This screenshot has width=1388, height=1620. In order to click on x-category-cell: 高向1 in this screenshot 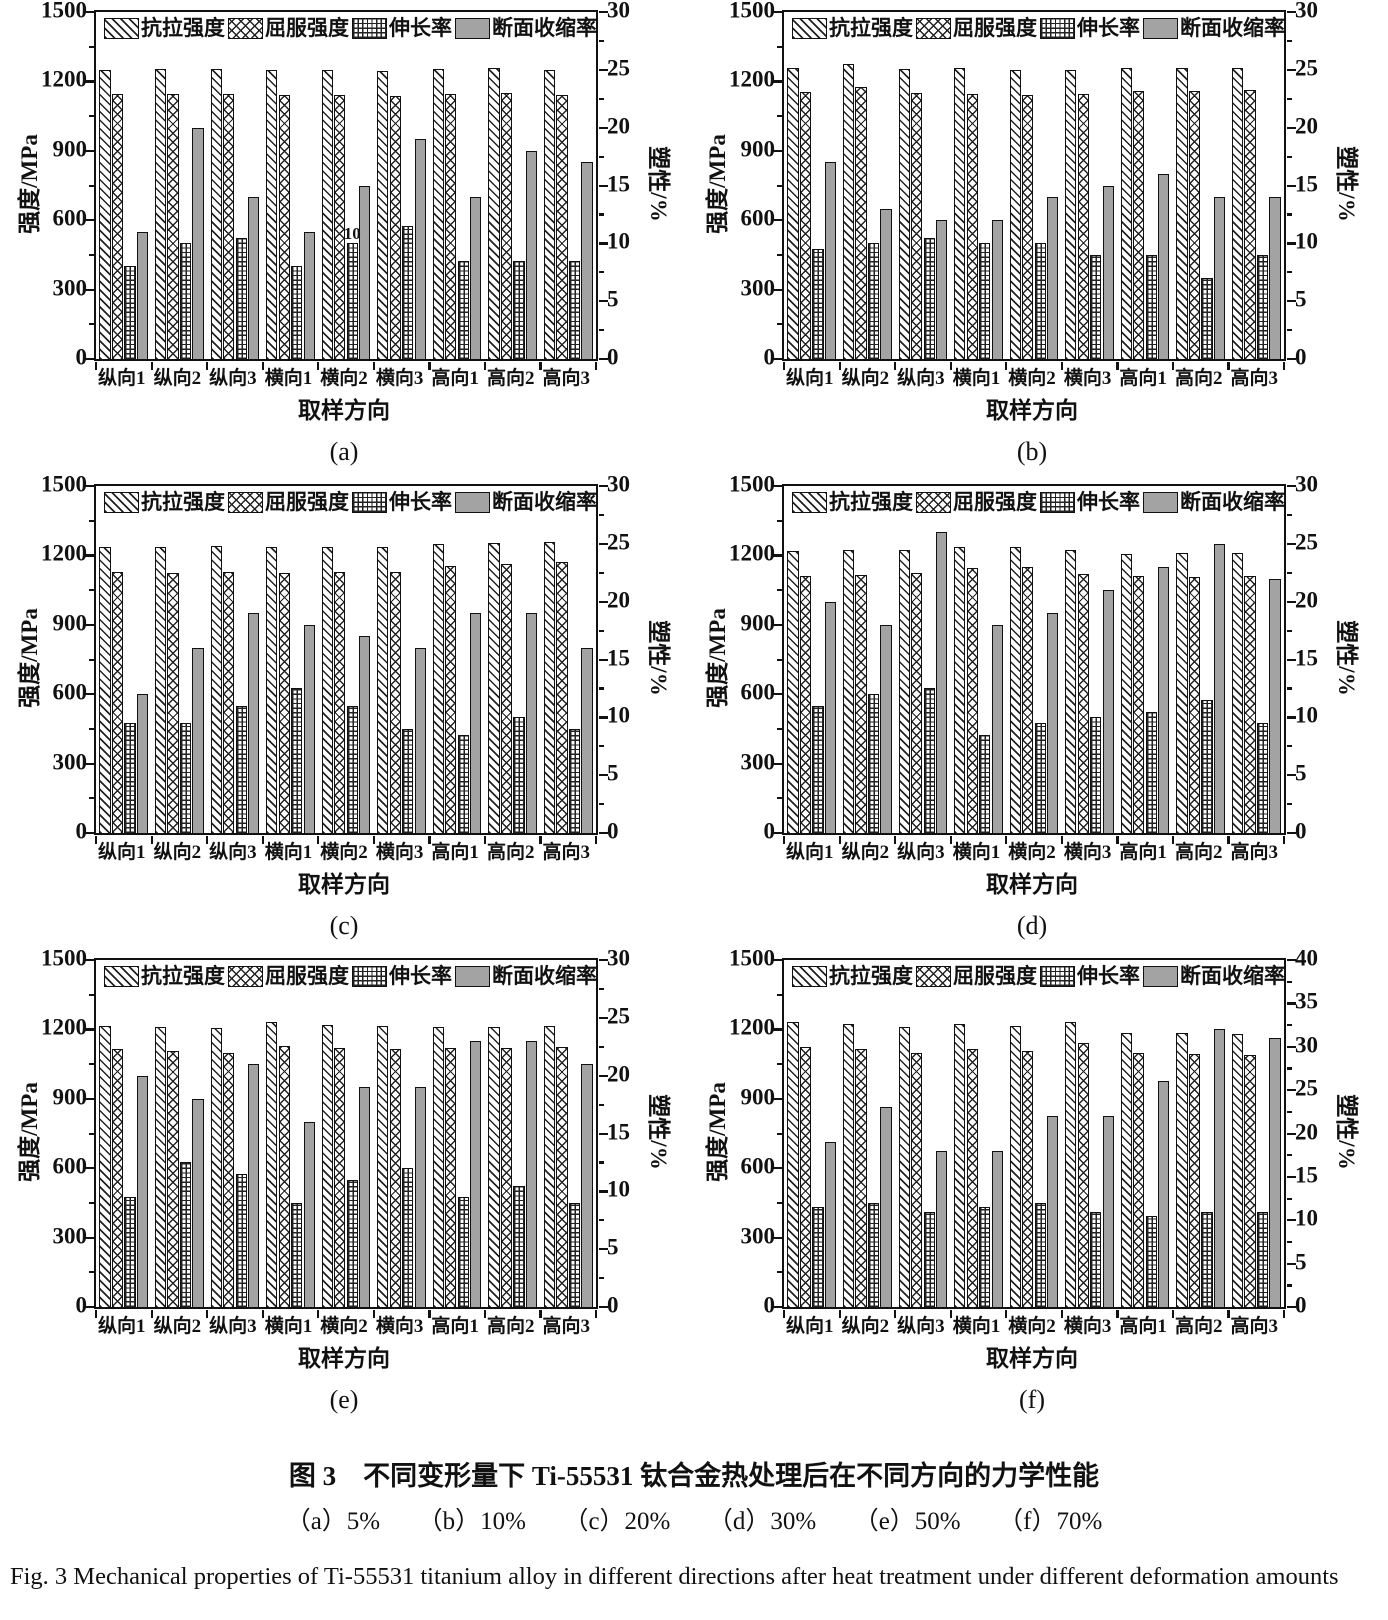, I will do `click(1143, 853)`.